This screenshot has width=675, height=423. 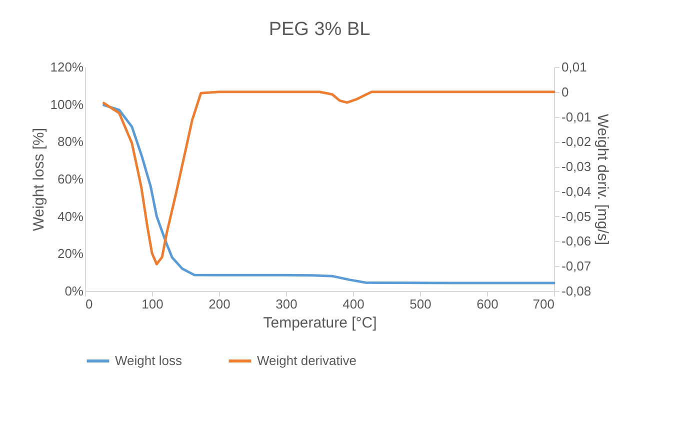 I want to click on x-tick-label: 600, so click(x=487, y=304).